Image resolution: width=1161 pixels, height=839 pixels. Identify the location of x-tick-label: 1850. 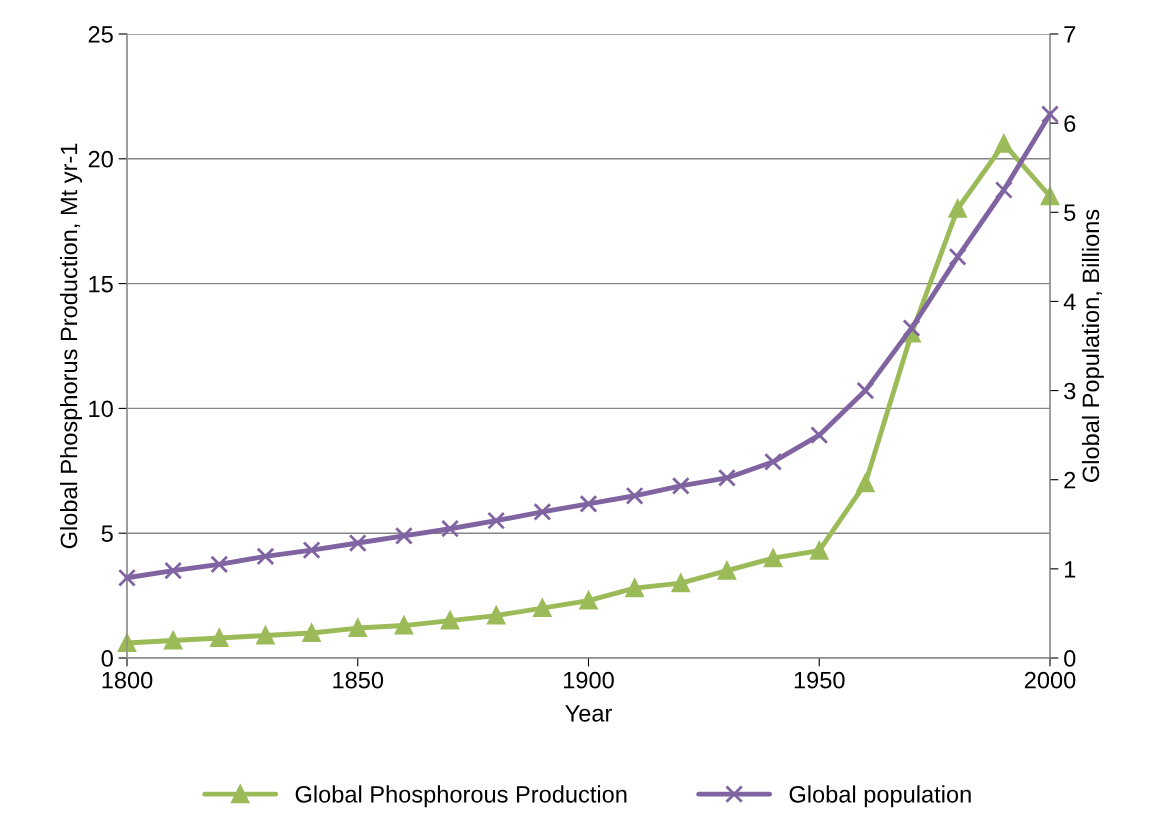
(358, 680).